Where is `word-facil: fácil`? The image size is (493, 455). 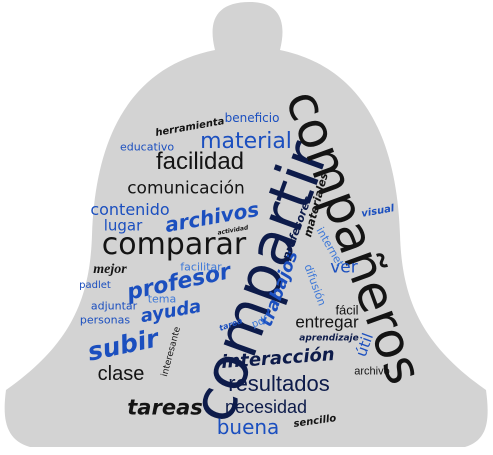
word-facil: fácil is located at coordinates (347, 310).